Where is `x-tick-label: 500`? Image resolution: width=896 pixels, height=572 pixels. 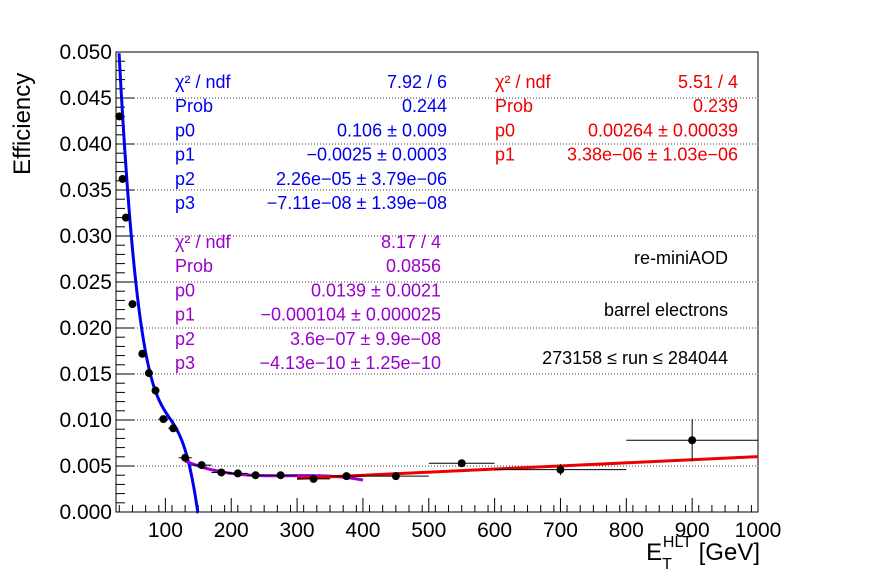
x-tick-label: 500 is located at coordinates (428, 530).